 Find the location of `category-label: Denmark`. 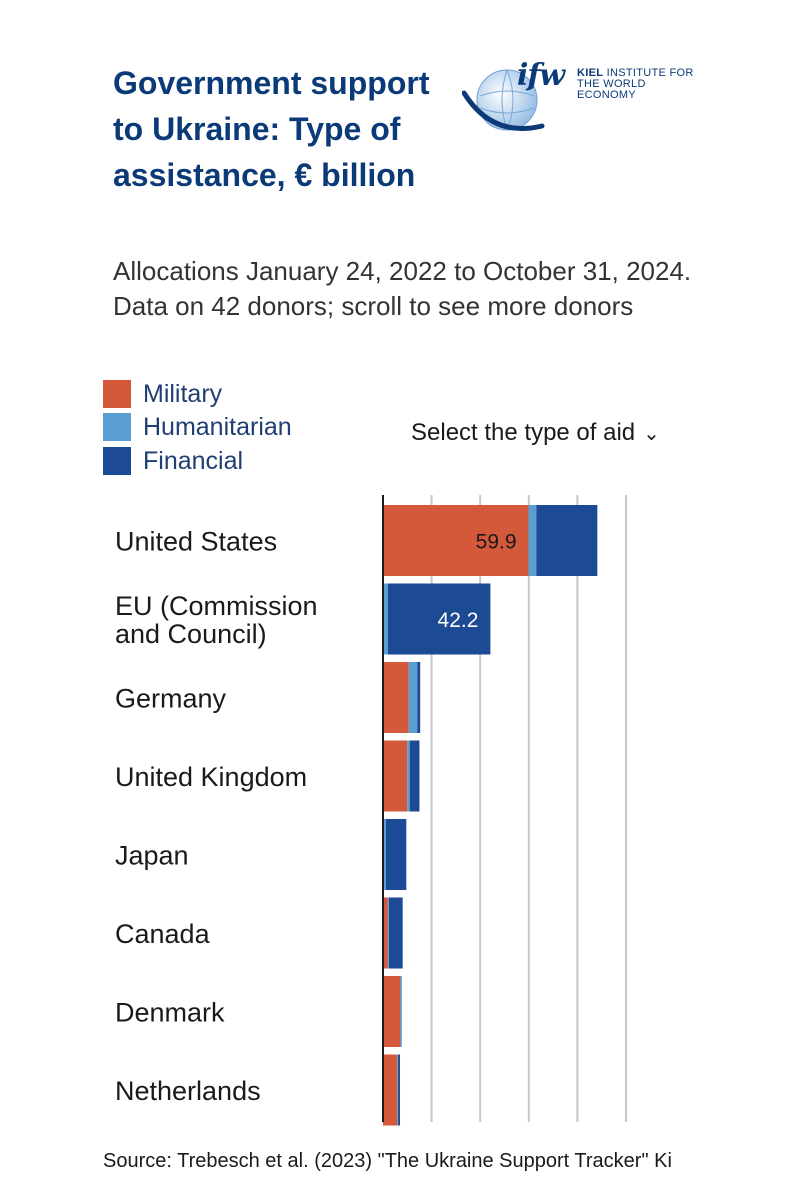

category-label: Denmark is located at coordinates (170, 1013).